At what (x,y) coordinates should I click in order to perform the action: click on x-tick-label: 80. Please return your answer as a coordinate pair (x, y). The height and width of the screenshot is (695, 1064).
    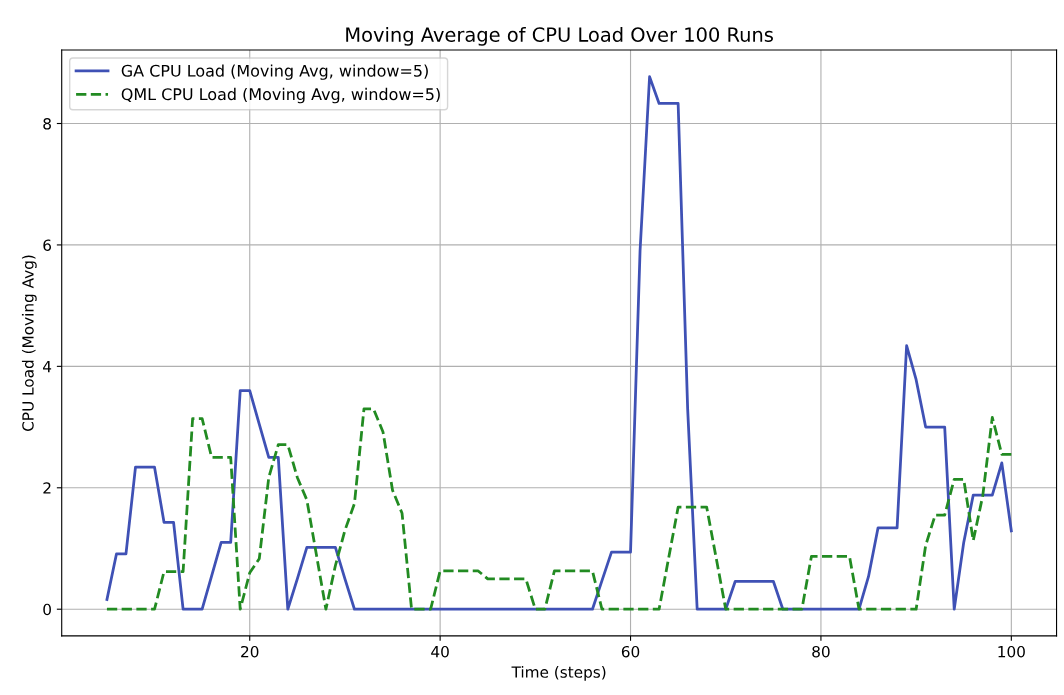
    Looking at the image, I should click on (821, 651).